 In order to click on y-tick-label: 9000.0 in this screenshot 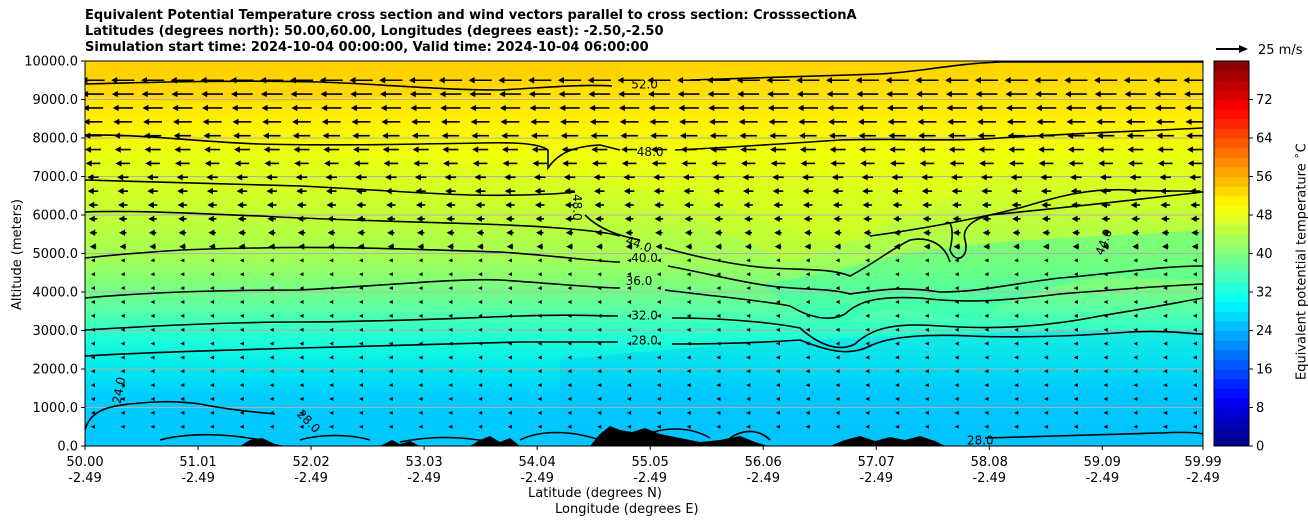, I will do `click(56, 100)`.